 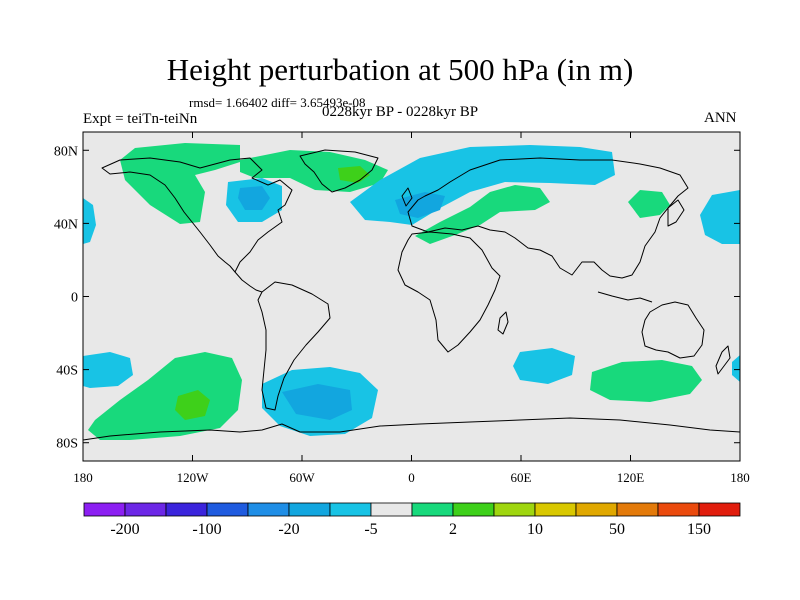 I want to click on colorbar-label: 150, so click(x=699, y=529).